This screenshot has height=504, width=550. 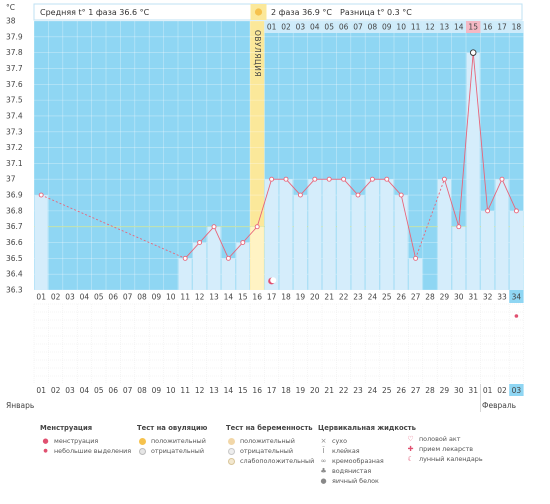 What do you see at coordinates (516, 390) in the screenshot?
I see `today-cell` at bounding box center [516, 390].